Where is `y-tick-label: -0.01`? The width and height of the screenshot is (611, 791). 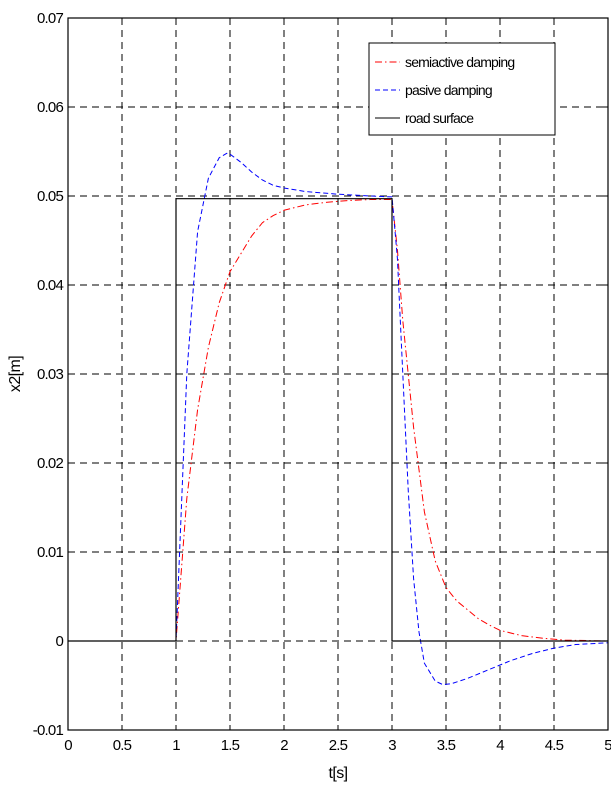 y-tick-label: -0.01 is located at coordinates (48, 730).